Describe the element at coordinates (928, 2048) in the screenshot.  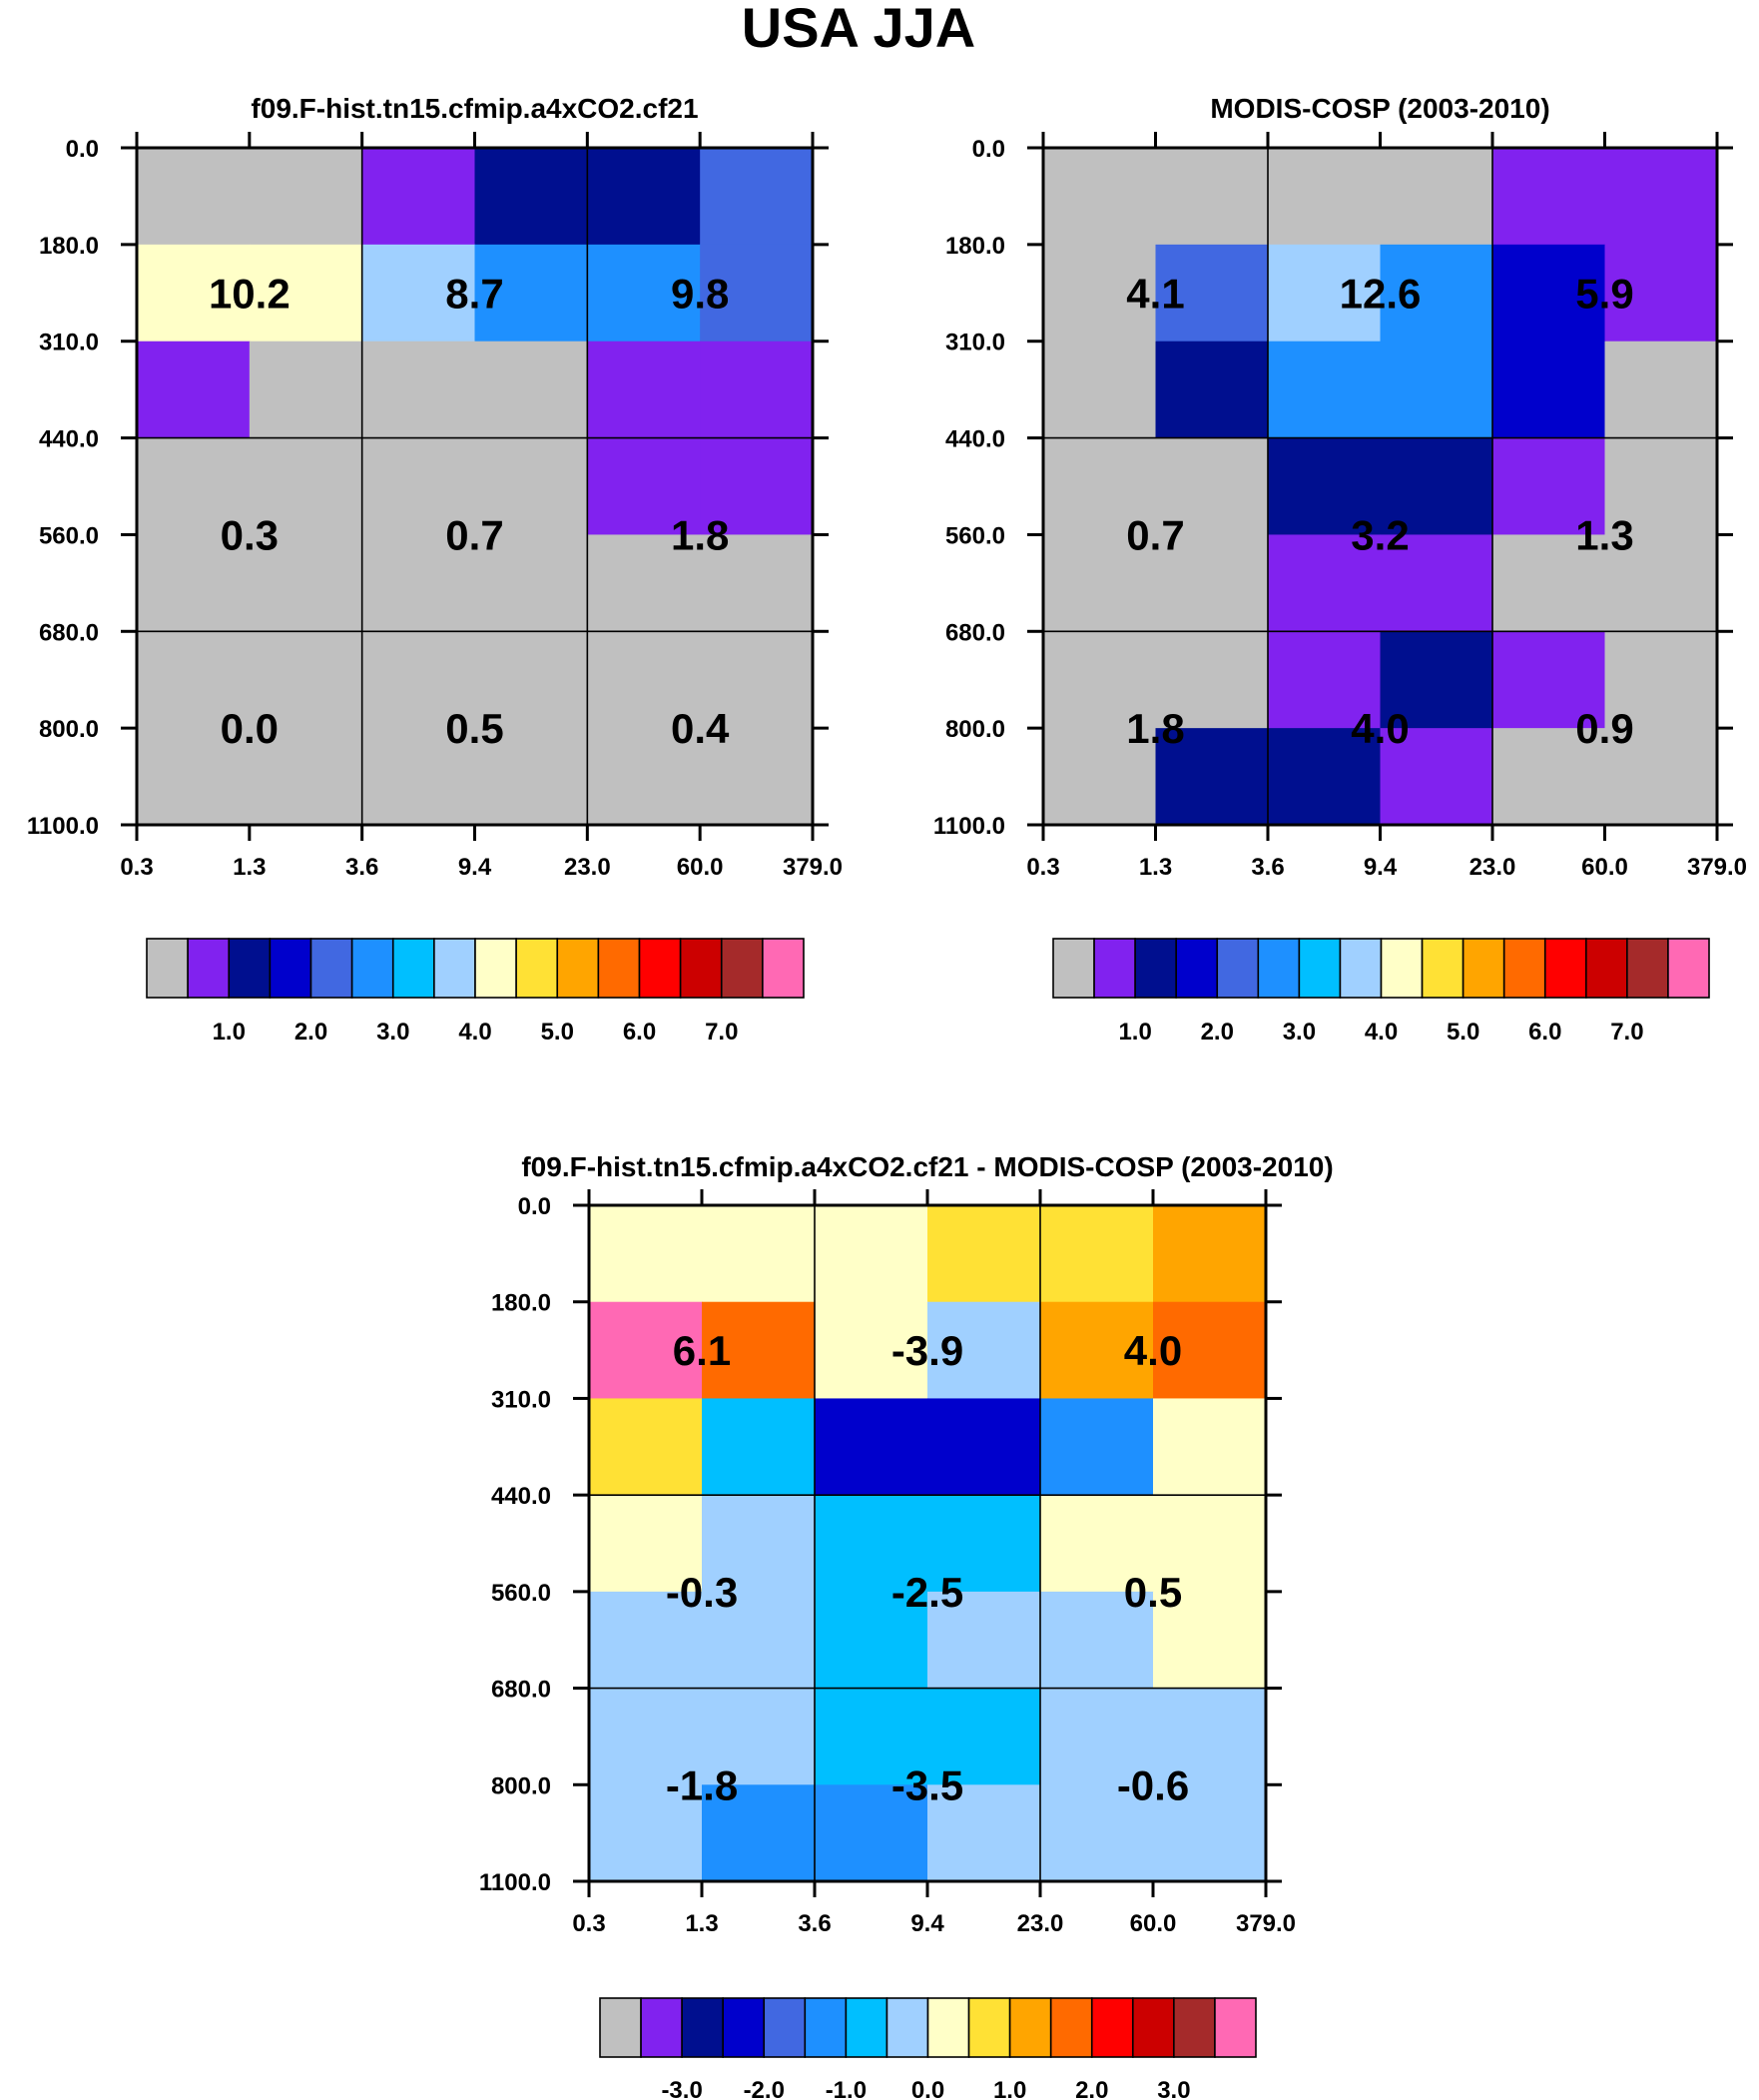
I see `colorbar: -3.0 -2.0 -1.0 0.0 1.0 2.0 3.0` at that location.